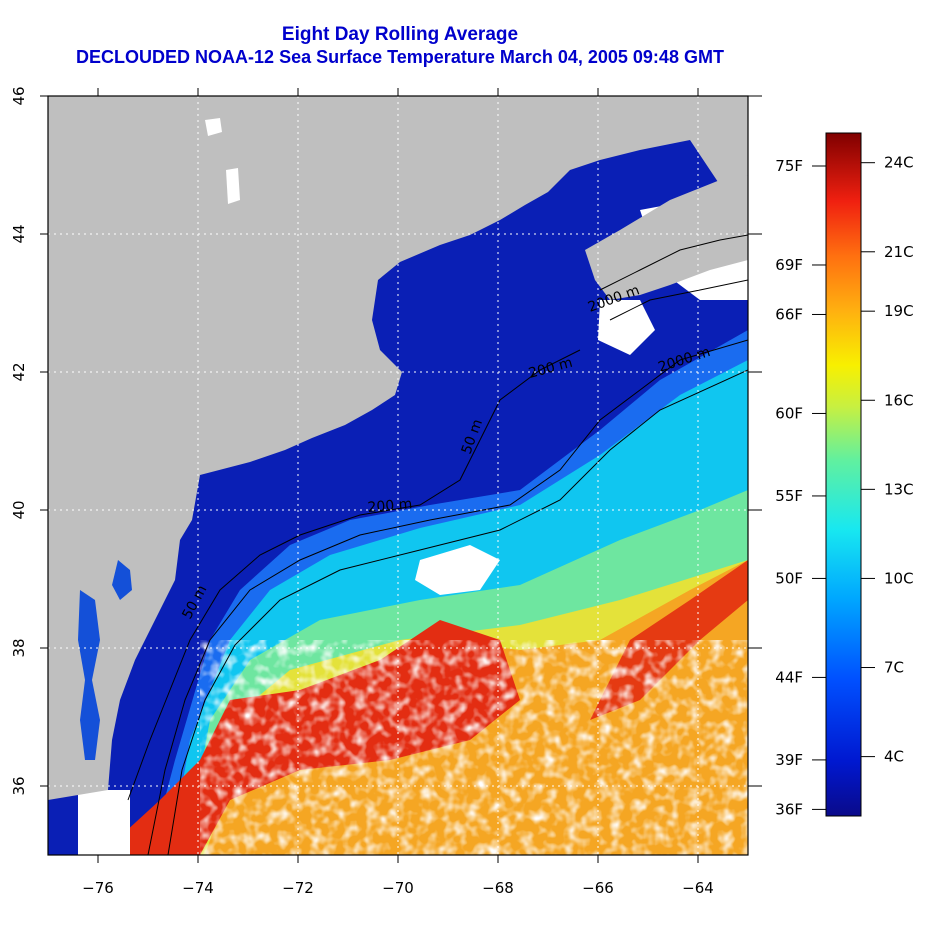 This screenshot has width=950, height=950. Describe the element at coordinates (789, 578) in the screenshot. I see `colorbar-label-fahrenheit: 50F` at that location.